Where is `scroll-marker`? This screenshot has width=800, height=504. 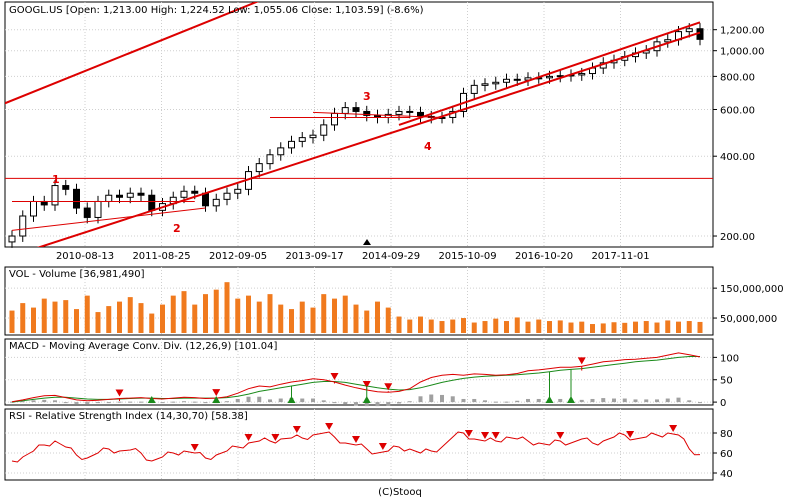
scroll-marker is located at coordinates (367, 242).